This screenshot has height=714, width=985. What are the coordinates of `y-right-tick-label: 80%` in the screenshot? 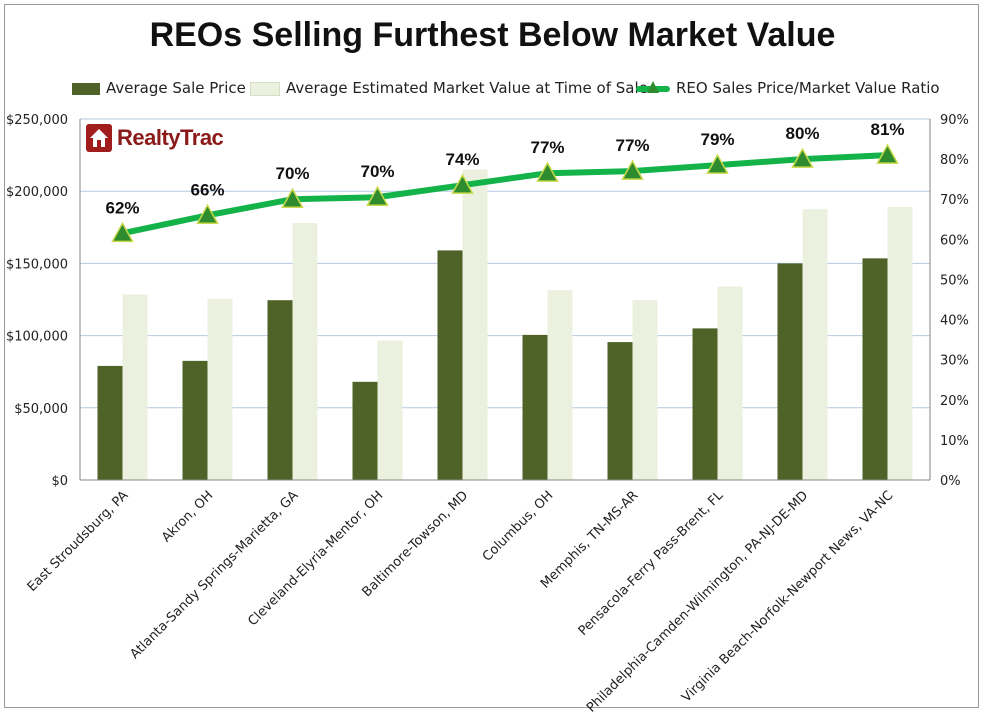 It's located at (954, 160).